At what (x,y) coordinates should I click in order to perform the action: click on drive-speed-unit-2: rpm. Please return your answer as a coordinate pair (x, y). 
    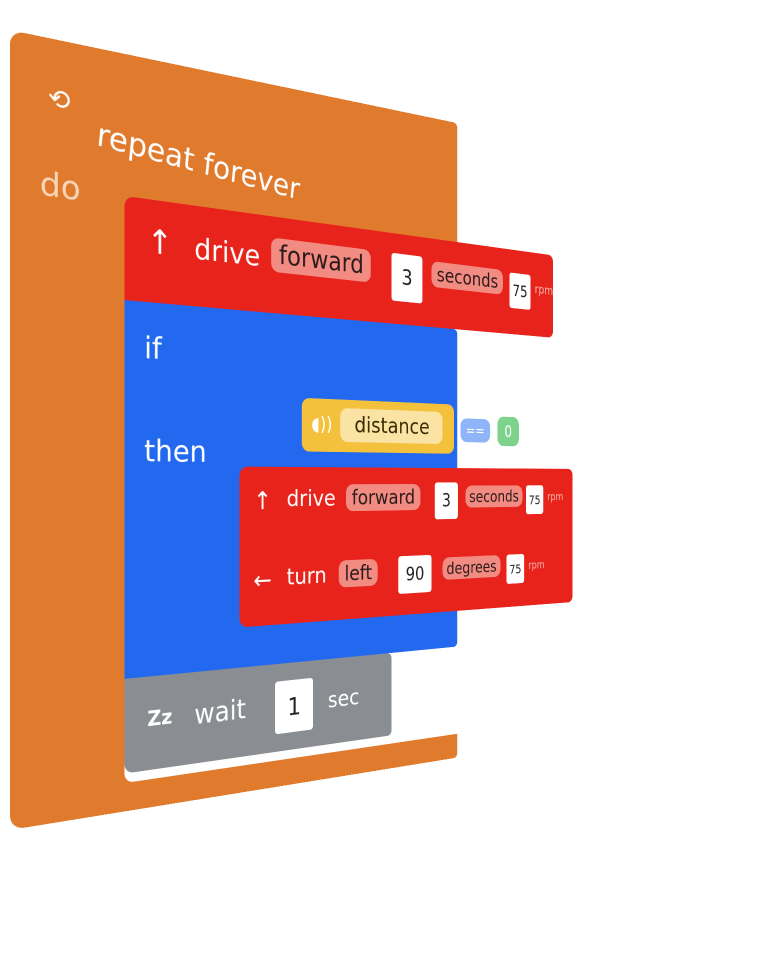
    Looking at the image, I should click on (555, 497).